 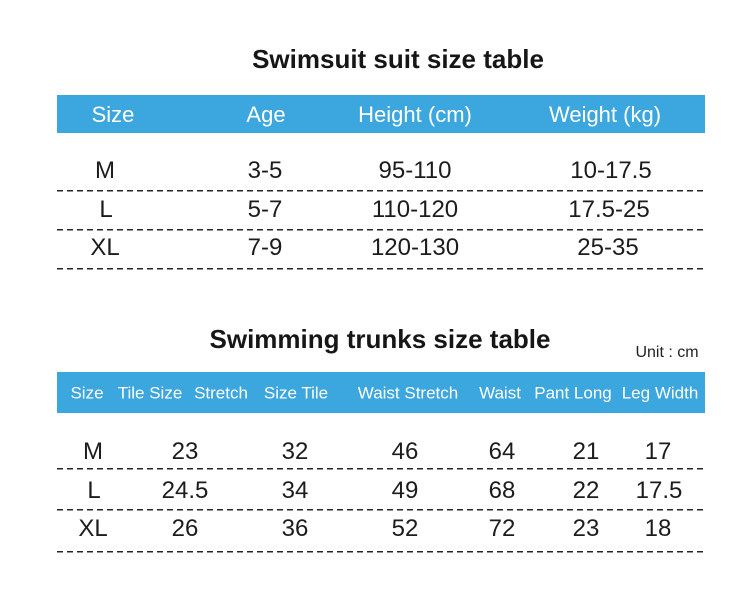 What do you see at coordinates (185, 490) in the screenshot?
I see `cell-tile-size: 24.5` at bounding box center [185, 490].